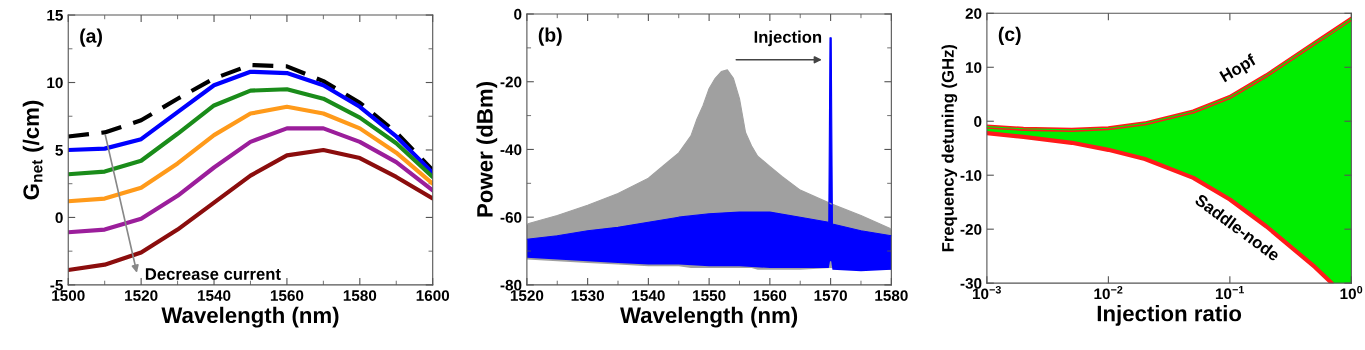 This screenshot has height=350, width=1365. Describe the element at coordinates (709, 295) in the screenshot. I see `x-tick-label: 1550` at that location.